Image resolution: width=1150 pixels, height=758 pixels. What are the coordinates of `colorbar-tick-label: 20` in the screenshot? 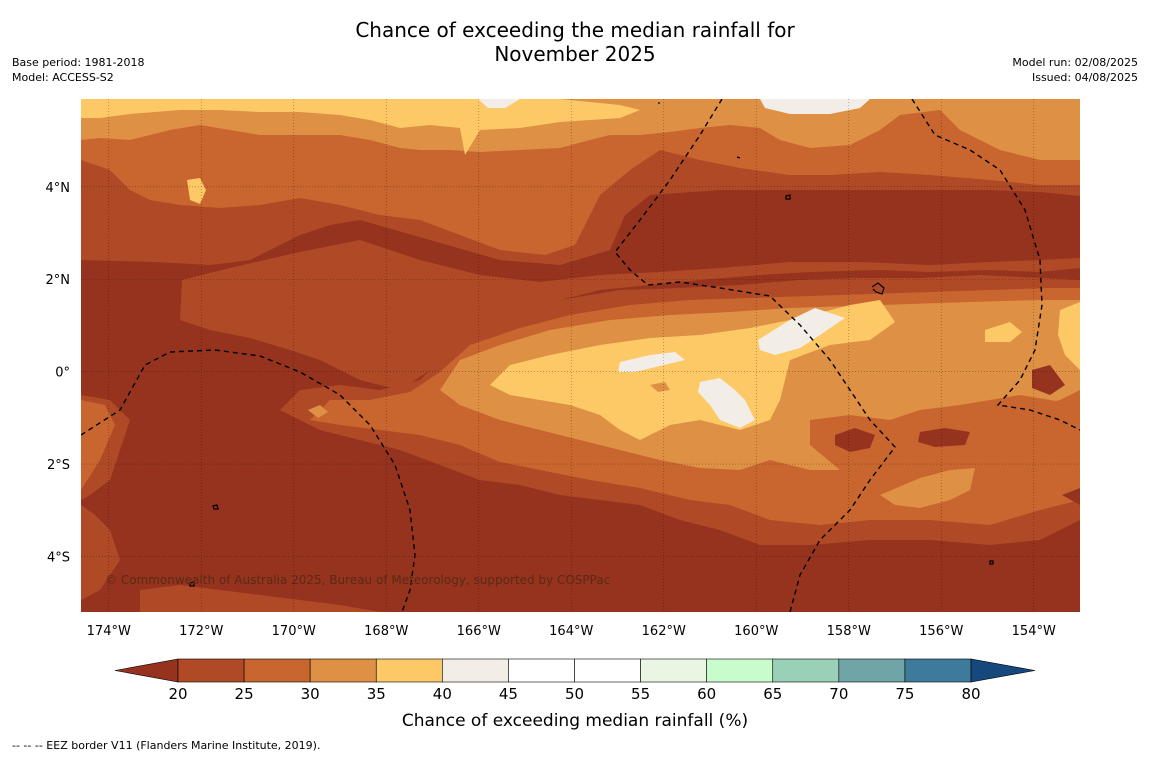 It's located at (177, 694).